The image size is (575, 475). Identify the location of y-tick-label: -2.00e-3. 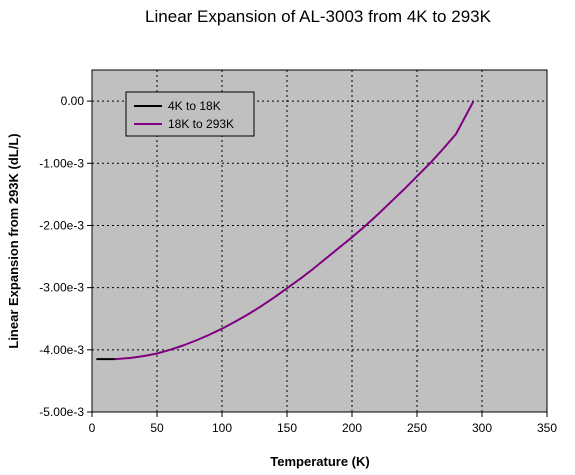
(61, 225).